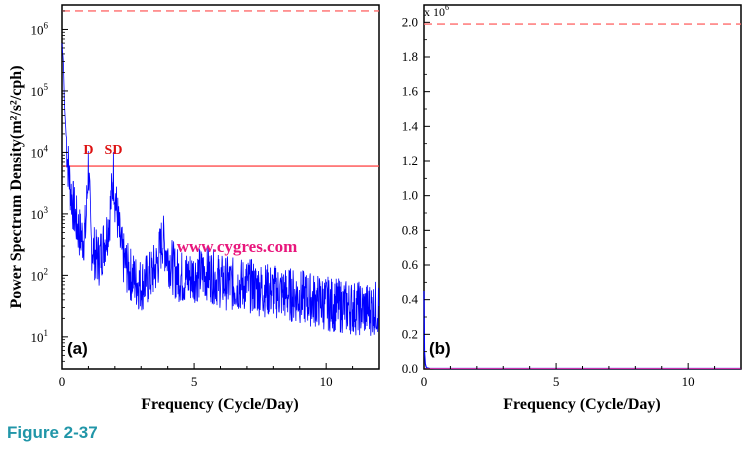 The height and width of the screenshot is (451, 750). What do you see at coordinates (40, 213) in the screenshot?
I see `y-tick-label: 10³` at bounding box center [40, 213].